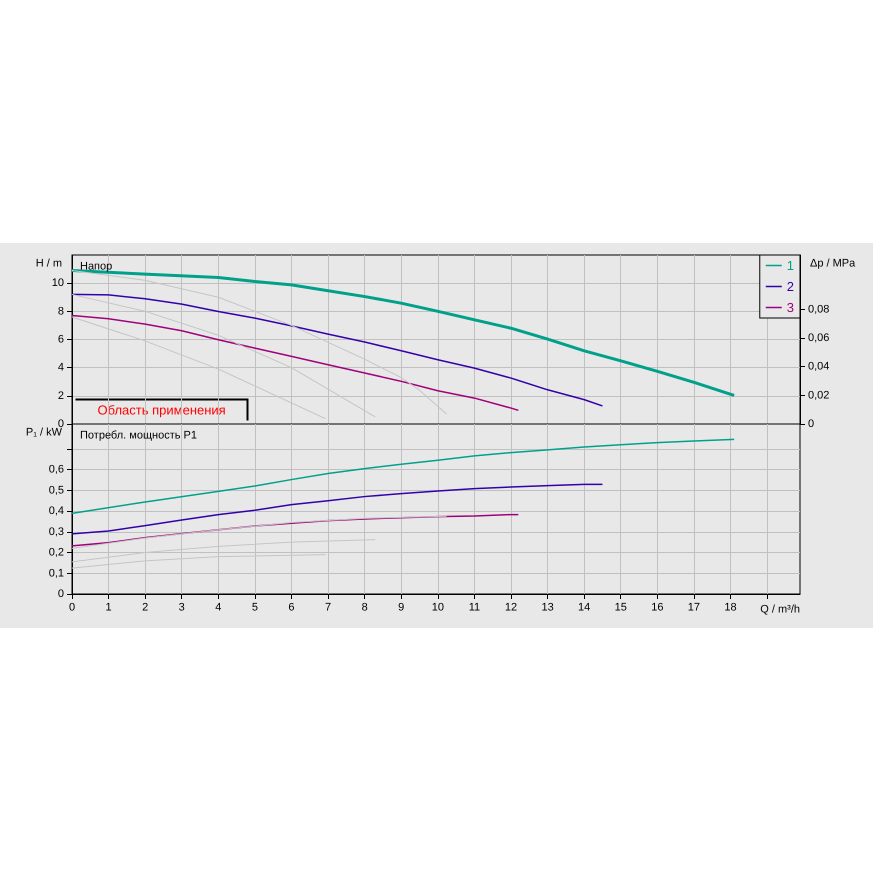 This screenshot has height=873, width=873. What do you see at coordinates (61, 311) in the screenshot?
I see `y-tick-label: 8` at bounding box center [61, 311].